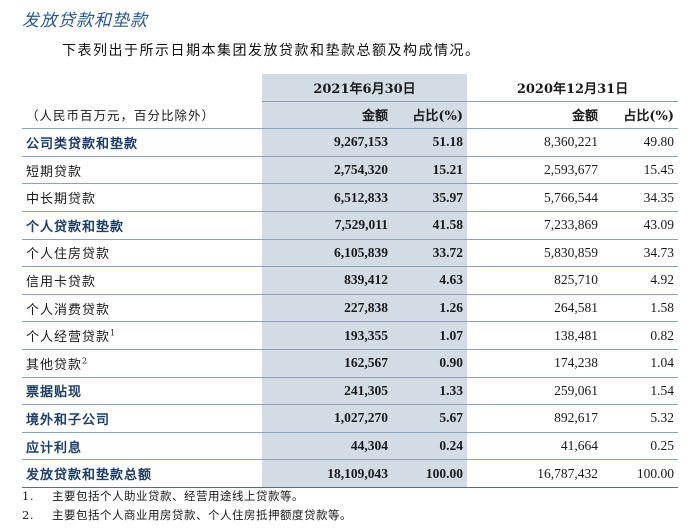  I want to click on current-share-cell: 100.00, so click(430, 473).